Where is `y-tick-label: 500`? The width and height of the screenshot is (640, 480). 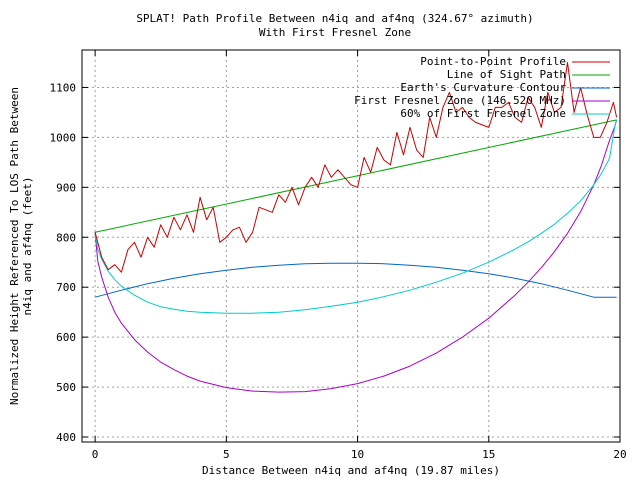
y-tick-label: 500 is located at coordinates (66, 387).